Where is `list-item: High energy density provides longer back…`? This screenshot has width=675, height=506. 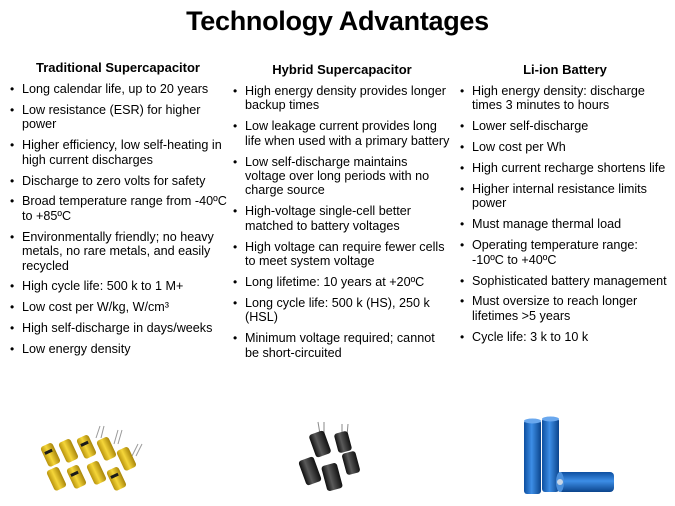
list-item: High energy density provides longer back… is located at coordinates (342, 98).